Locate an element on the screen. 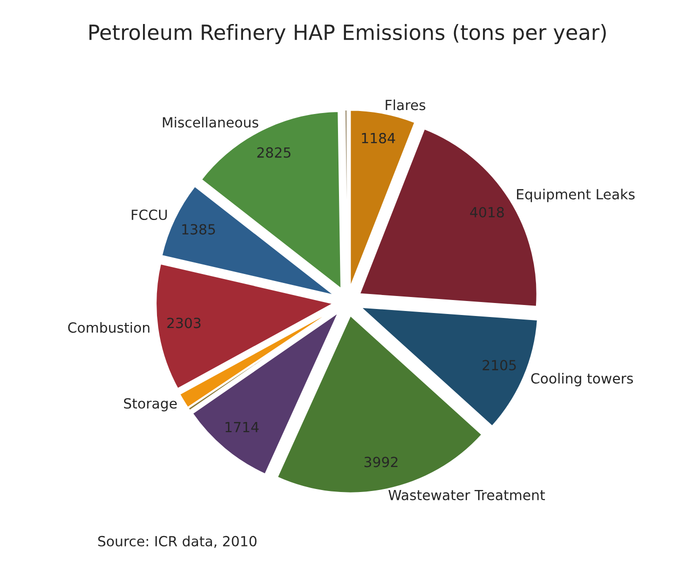 The image size is (695, 569). slice-label: Flares is located at coordinates (406, 104).